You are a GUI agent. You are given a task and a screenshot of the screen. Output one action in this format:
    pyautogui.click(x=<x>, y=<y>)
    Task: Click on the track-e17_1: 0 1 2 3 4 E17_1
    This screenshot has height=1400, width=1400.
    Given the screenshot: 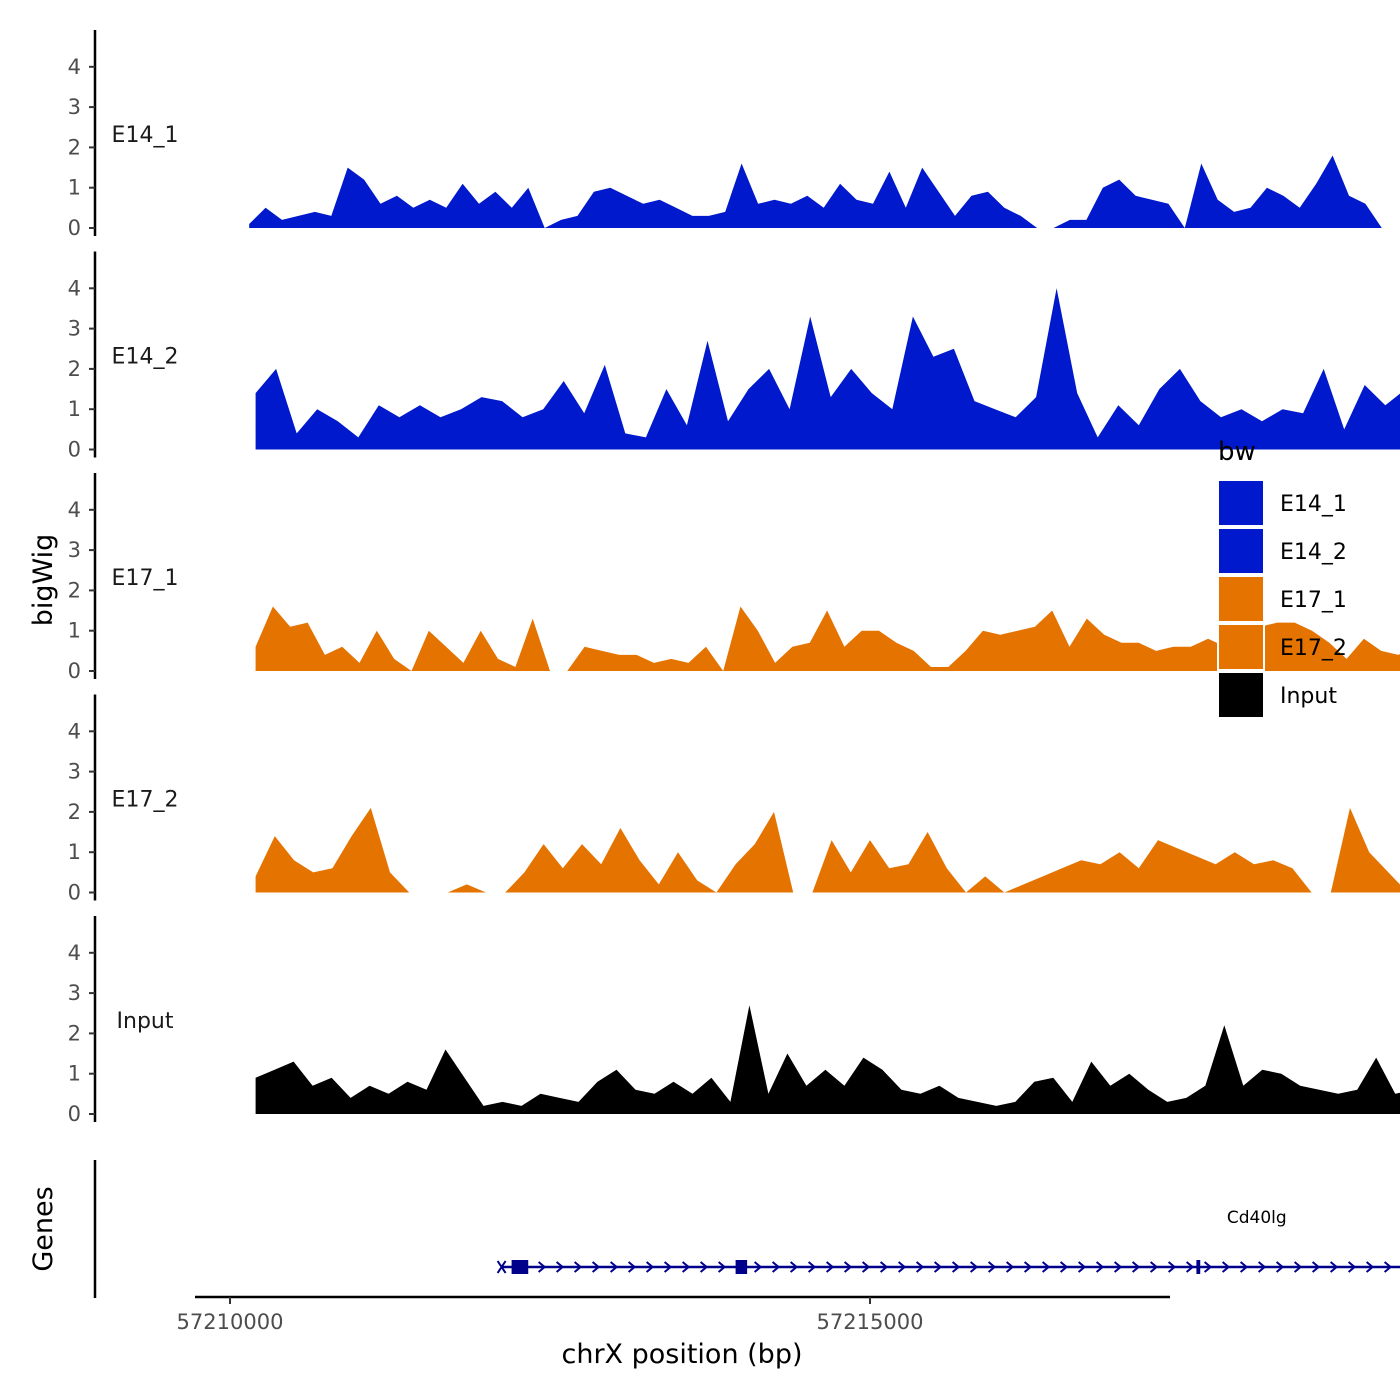 What is the action you would take?
    pyautogui.click(x=734, y=578)
    